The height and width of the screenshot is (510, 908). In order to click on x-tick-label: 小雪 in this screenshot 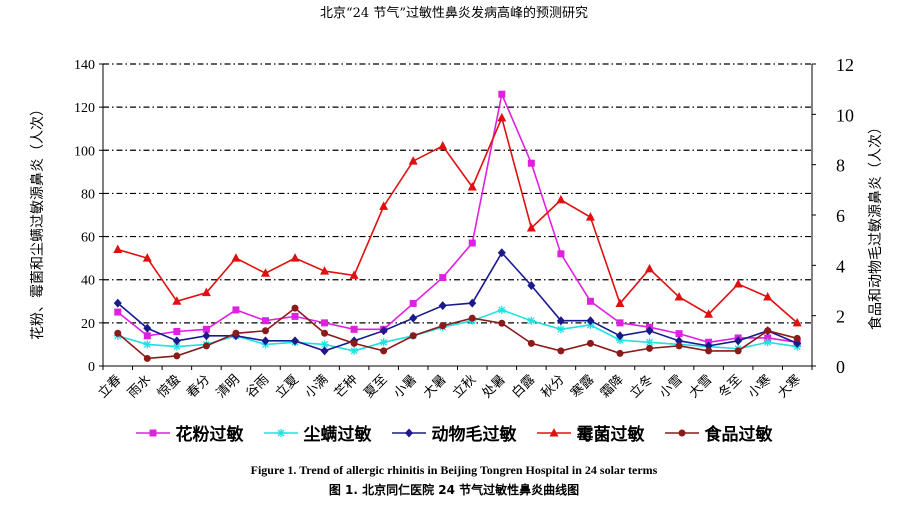, I will do `click(671, 386)`.